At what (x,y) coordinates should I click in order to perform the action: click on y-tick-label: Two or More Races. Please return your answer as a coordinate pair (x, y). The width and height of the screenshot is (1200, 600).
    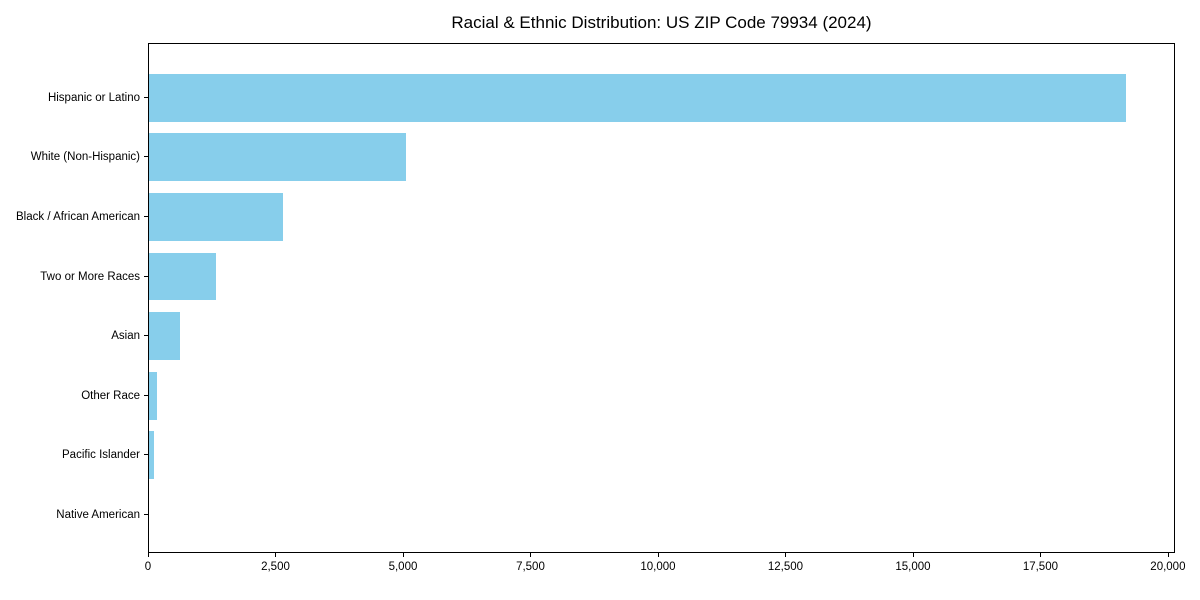
    Looking at the image, I should click on (90, 276).